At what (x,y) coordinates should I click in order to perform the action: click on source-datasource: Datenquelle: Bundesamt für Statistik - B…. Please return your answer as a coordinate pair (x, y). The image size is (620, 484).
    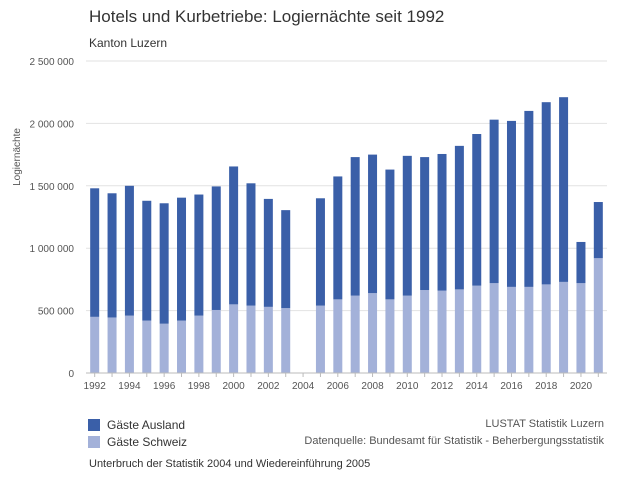
    Looking at the image, I should click on (454, 441).